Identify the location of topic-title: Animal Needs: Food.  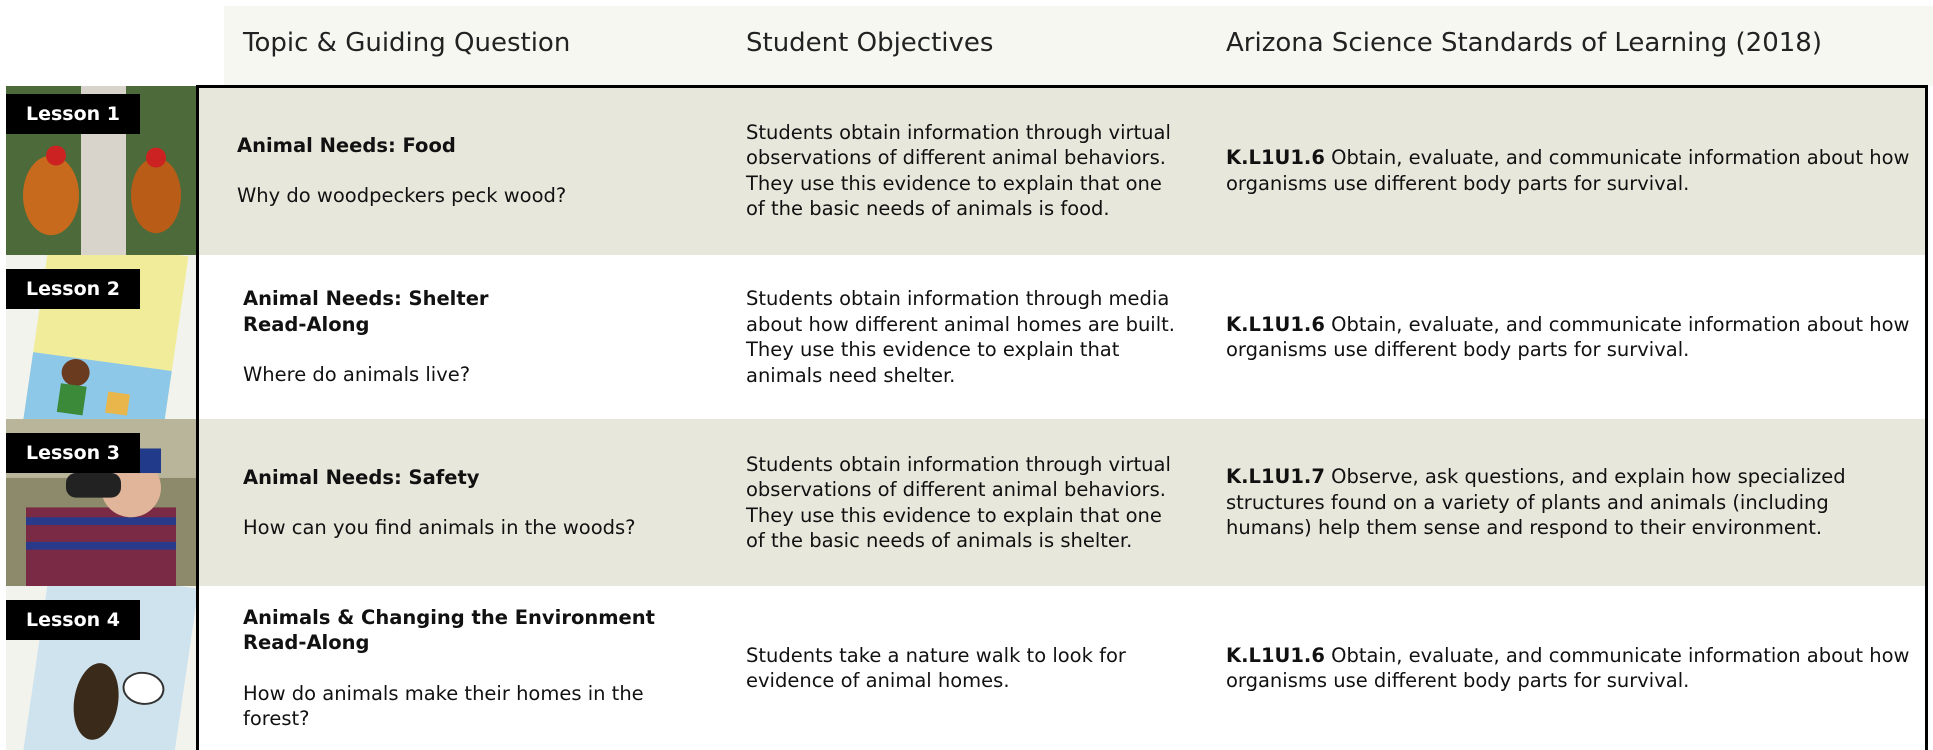
(346, 145).